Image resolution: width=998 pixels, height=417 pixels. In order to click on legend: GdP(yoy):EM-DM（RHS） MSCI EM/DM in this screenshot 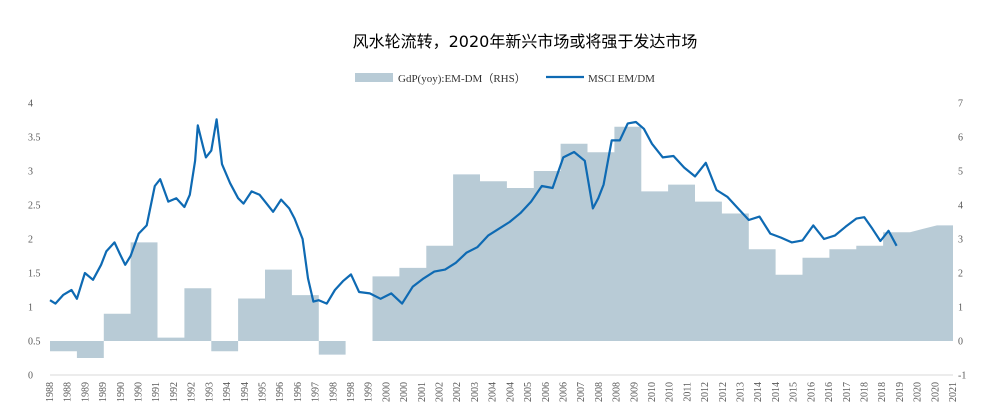, I will do `click(505, 78)`.